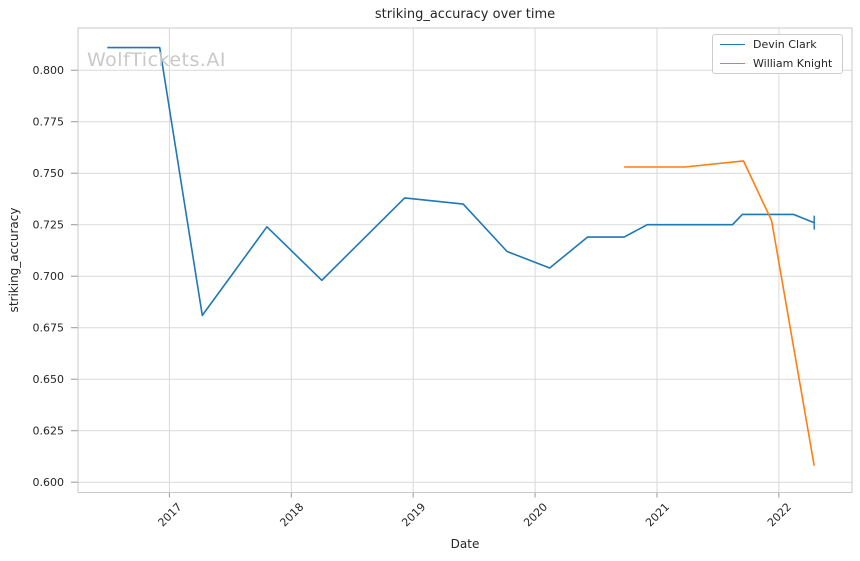 This screenshot has width=860, height=561. Describe the element at coordinates (49, 379) in the screenshot. I see `y-tick-label: 0.650` at that location.